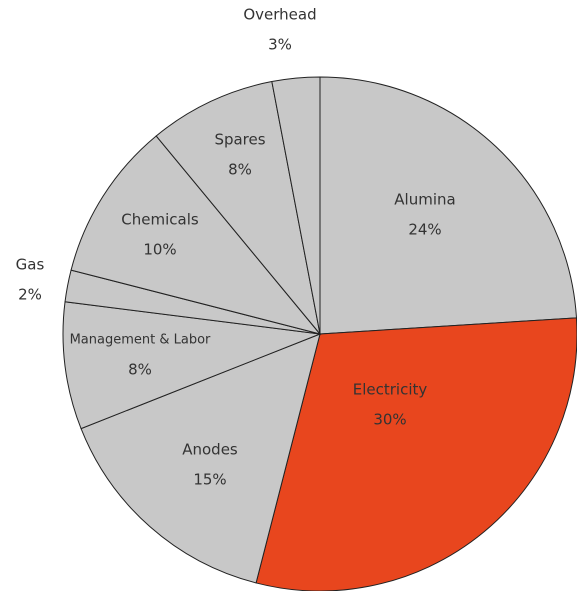  I want to click on slice-label: Anodes, so click(210, 450).